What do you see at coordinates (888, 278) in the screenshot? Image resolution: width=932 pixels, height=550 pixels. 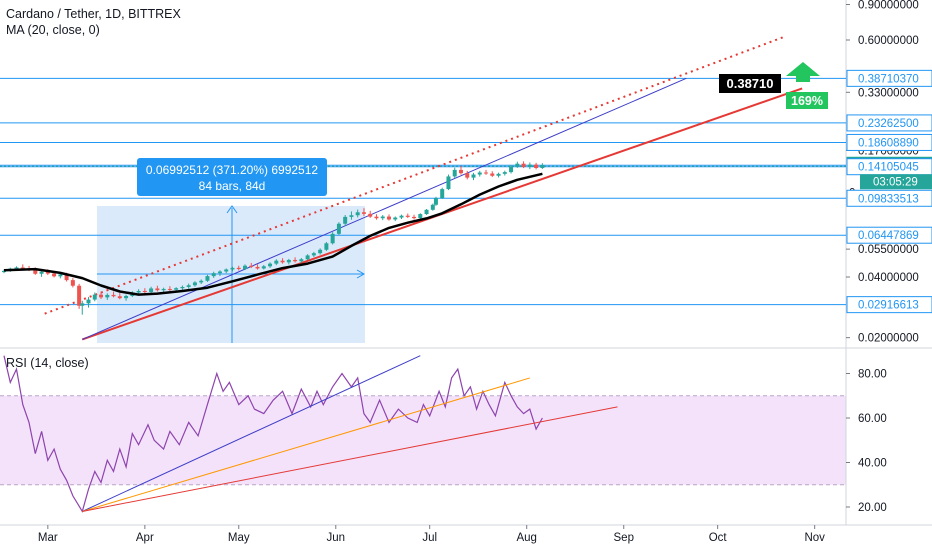 I see `price-tick-label: 0.04000000` at bounding box center [888, 278].